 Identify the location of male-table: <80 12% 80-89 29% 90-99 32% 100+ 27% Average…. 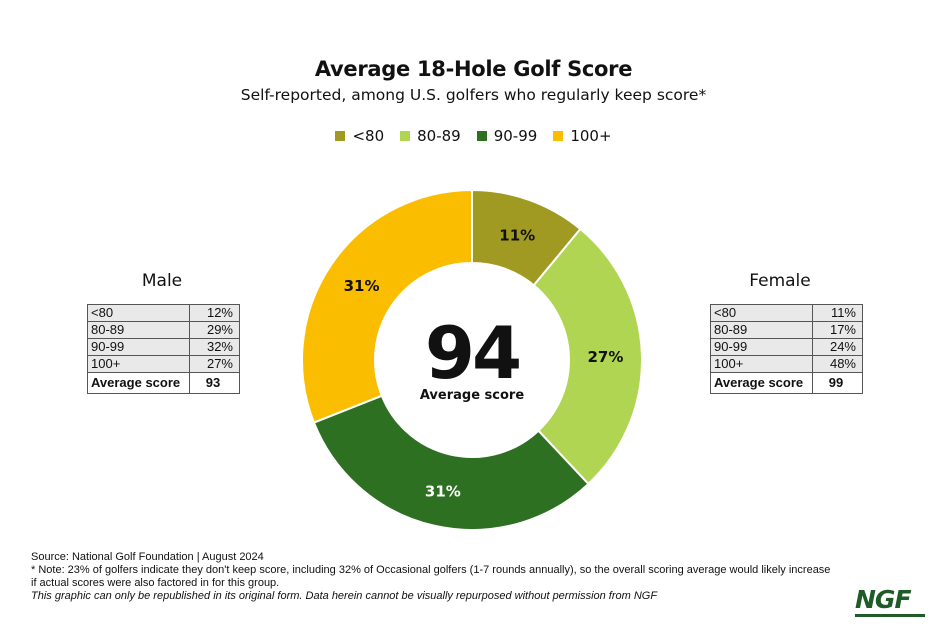
(163, 349).